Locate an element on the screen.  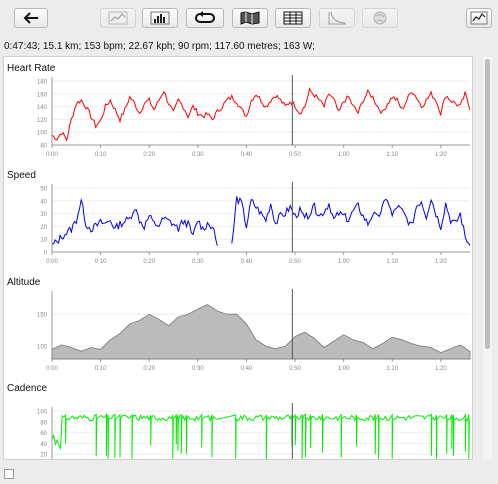
power-curve-button is located at coordinates (337, 18).